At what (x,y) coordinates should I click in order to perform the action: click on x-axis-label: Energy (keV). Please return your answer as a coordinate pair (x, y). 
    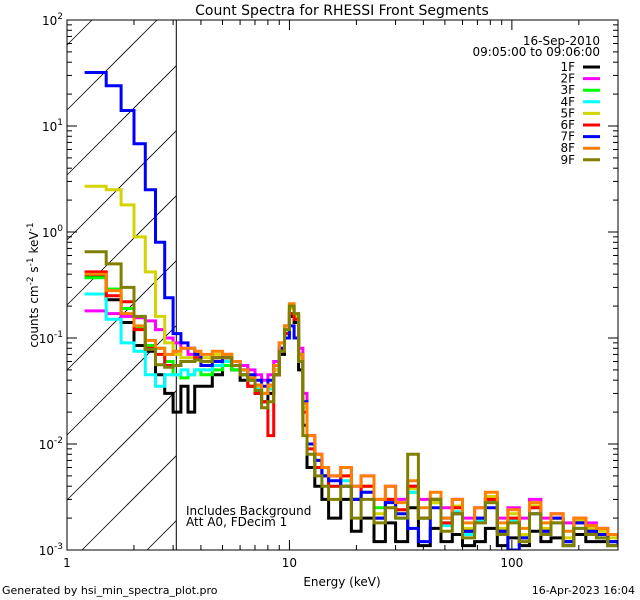
    Looking at the image, I should click on (341, 582).